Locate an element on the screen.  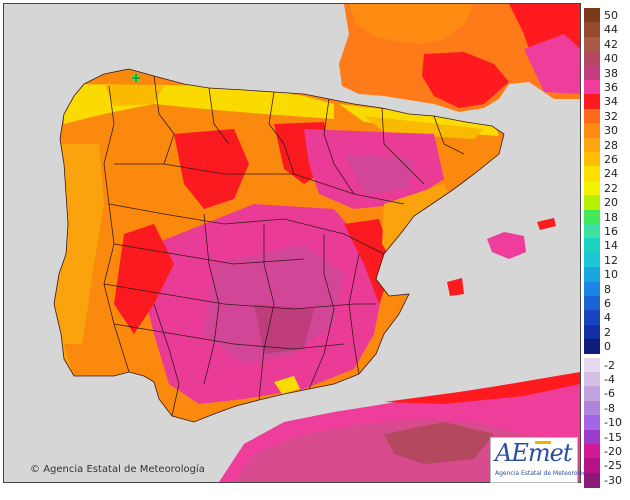
legend-label: 0 is located at coordinates (607, 347).